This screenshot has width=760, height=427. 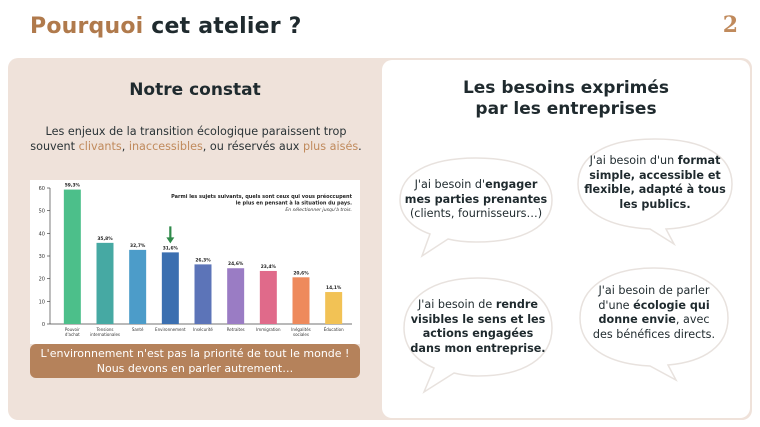 I want to click on bar-value-label: 35,8%, so click(x=105, y=239).